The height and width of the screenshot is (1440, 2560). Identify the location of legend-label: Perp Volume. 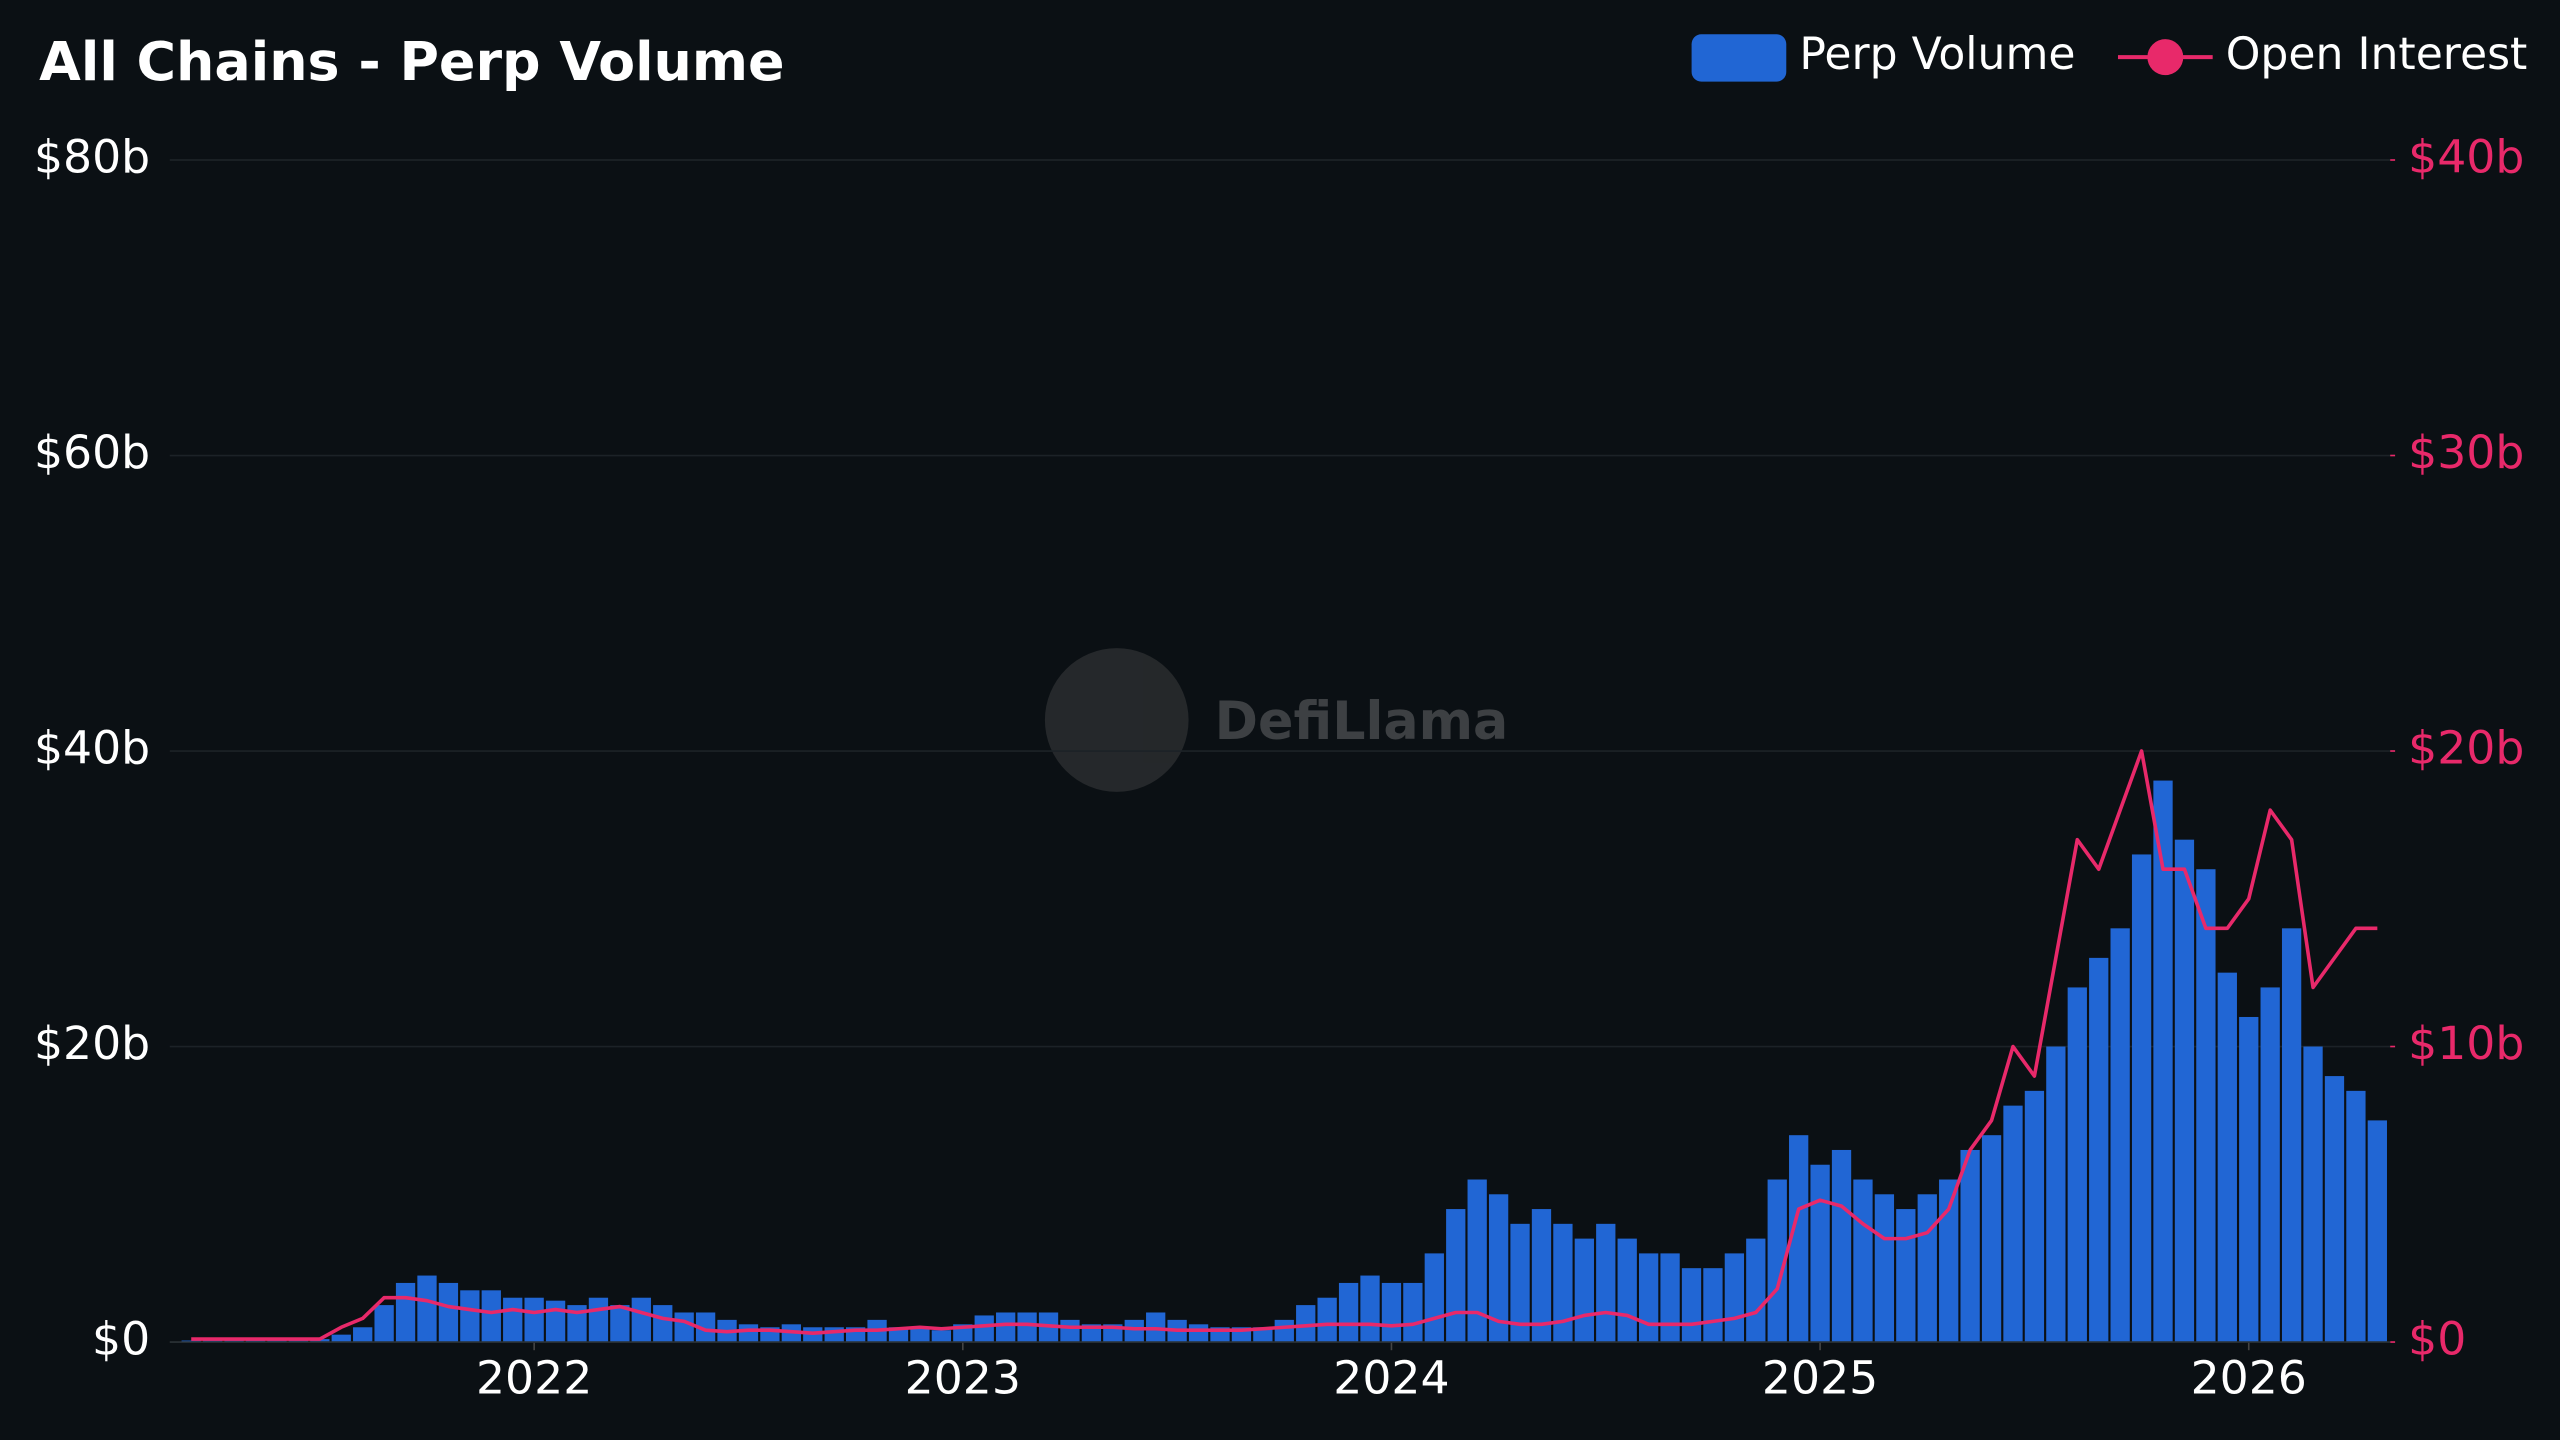
(1937, 54).